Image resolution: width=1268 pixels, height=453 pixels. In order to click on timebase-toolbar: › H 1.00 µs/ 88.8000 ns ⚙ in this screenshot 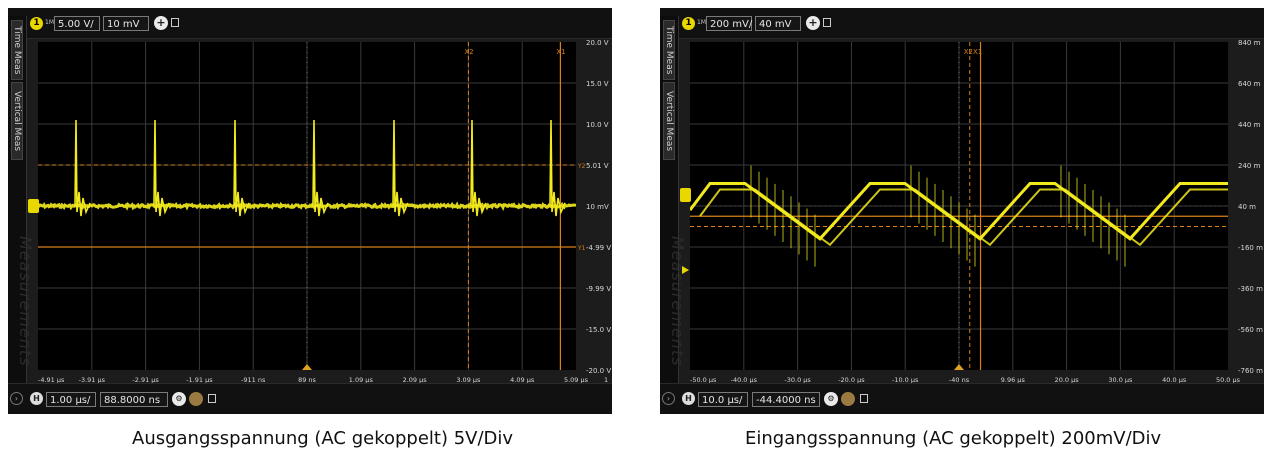, I will do `click(310, 398)`.